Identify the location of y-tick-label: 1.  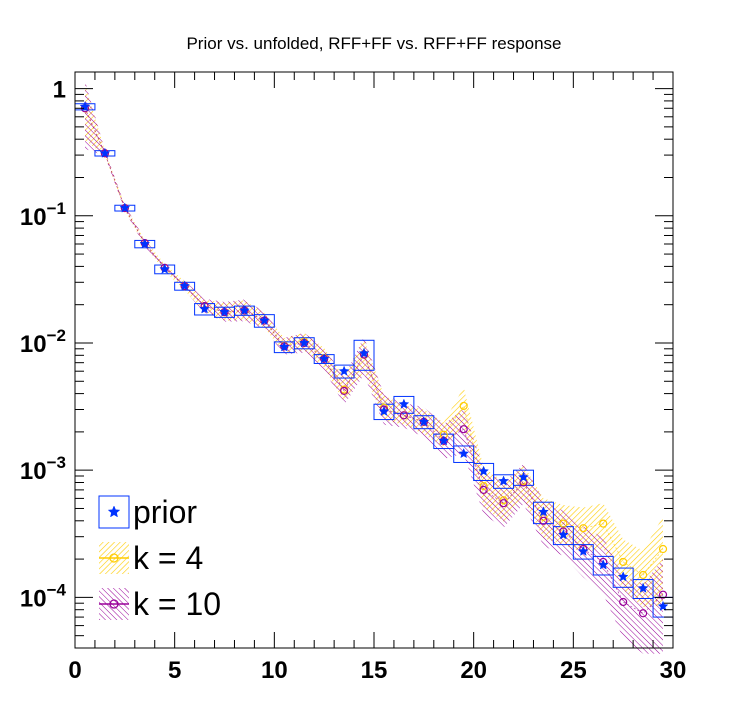
(59, 90).